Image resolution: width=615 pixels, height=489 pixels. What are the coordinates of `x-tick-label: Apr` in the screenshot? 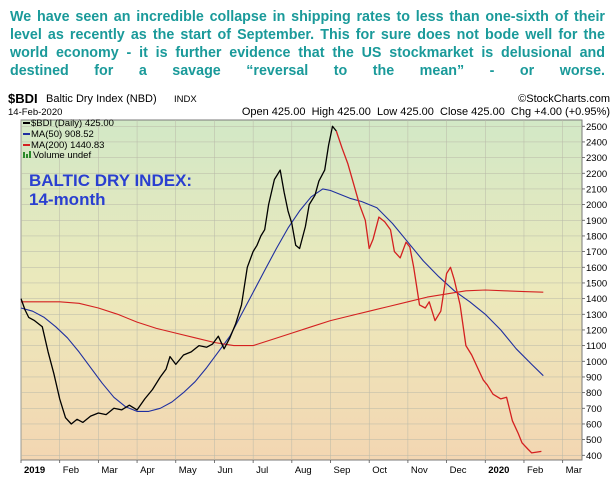 It's located at (147, 470).